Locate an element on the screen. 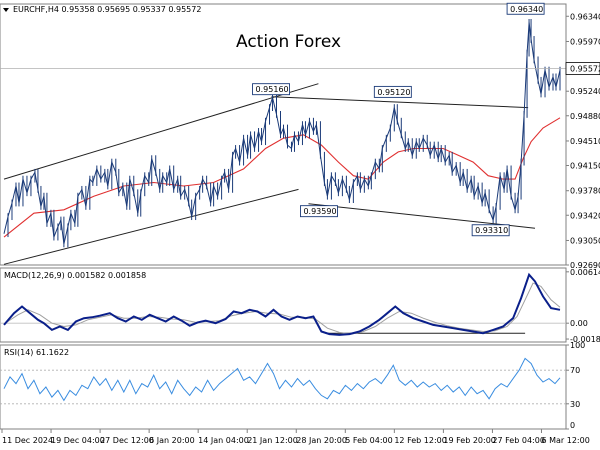 This screenshot has height=450, width=600. annotation-label: 0.93310 is located at coordinates (491, 230).